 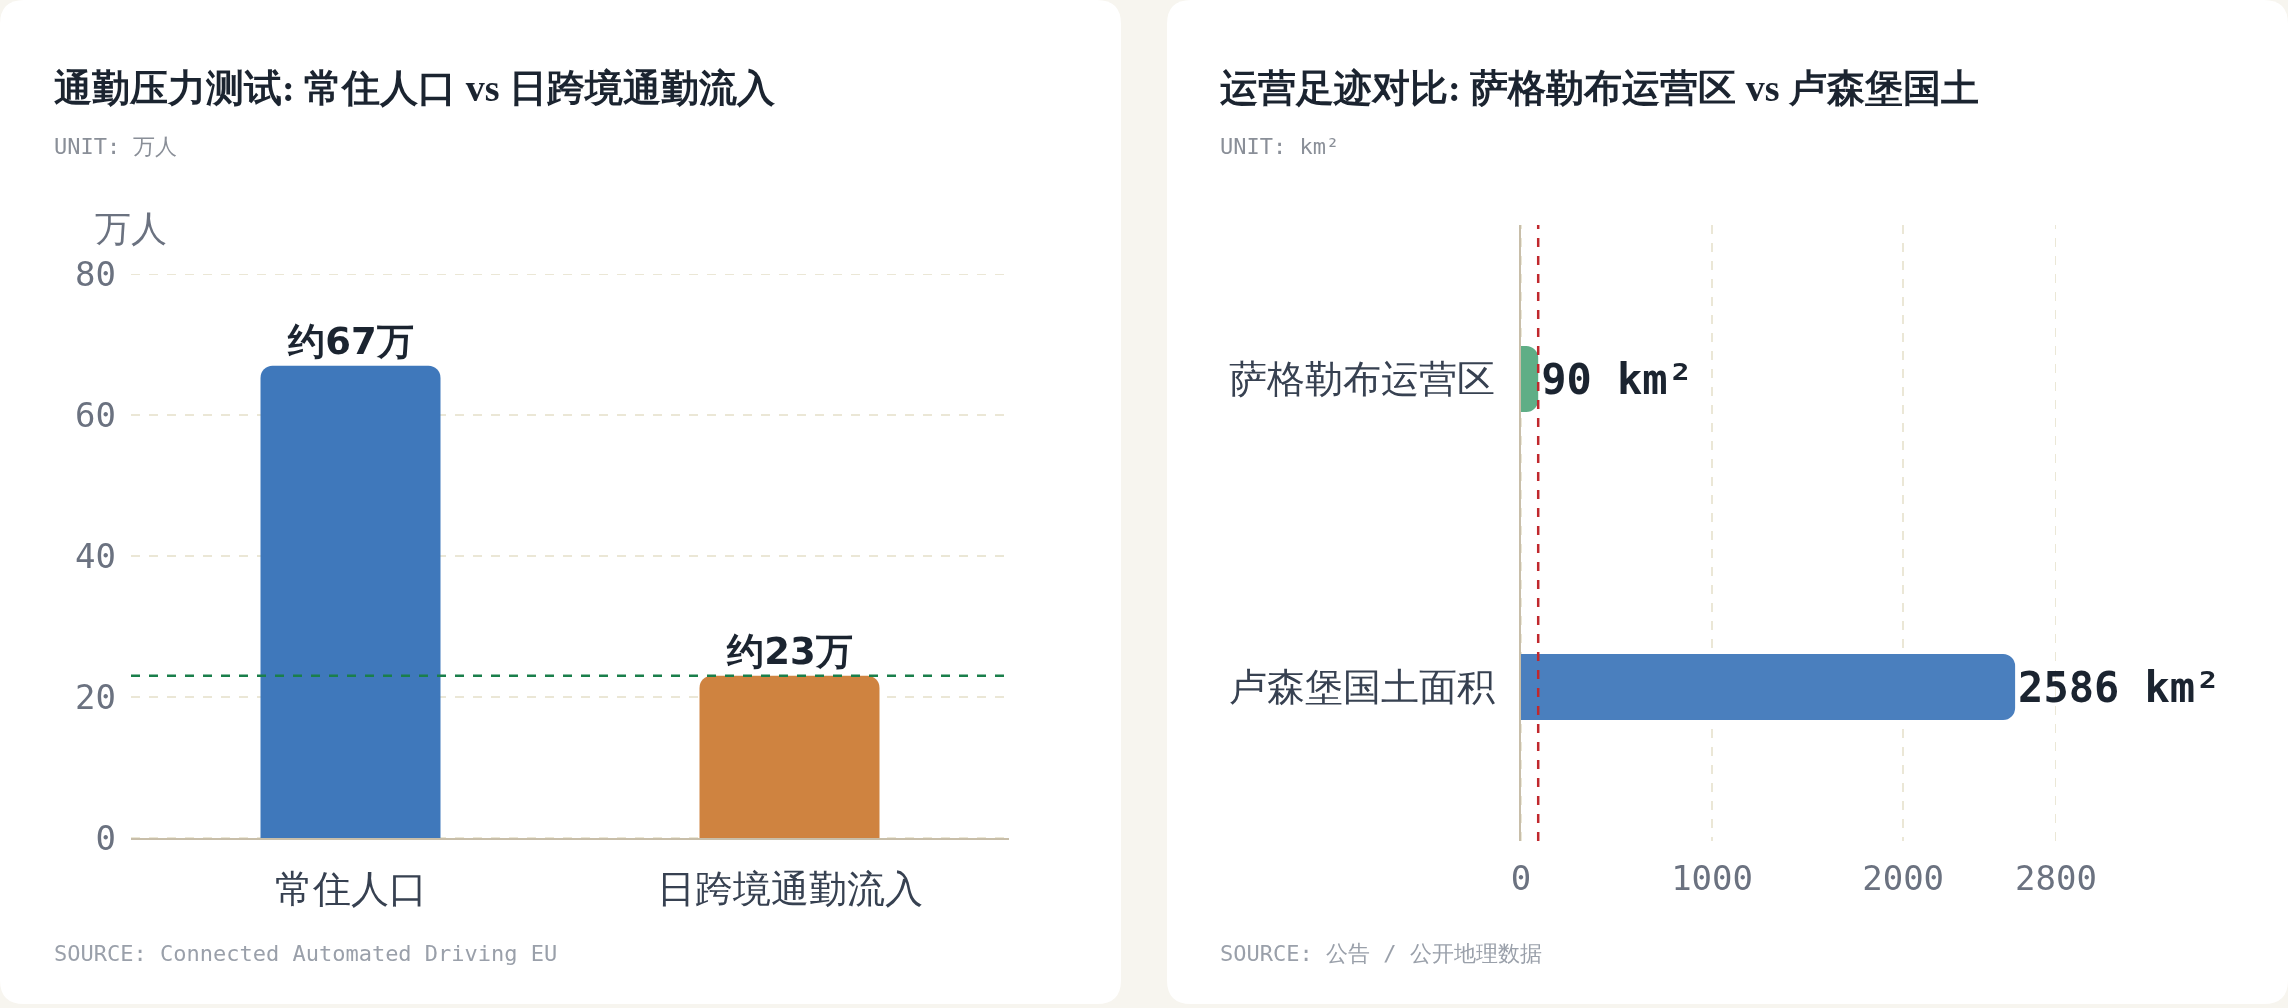 I want to click on x-tick-label: 0, so click(x=1521, y=878).